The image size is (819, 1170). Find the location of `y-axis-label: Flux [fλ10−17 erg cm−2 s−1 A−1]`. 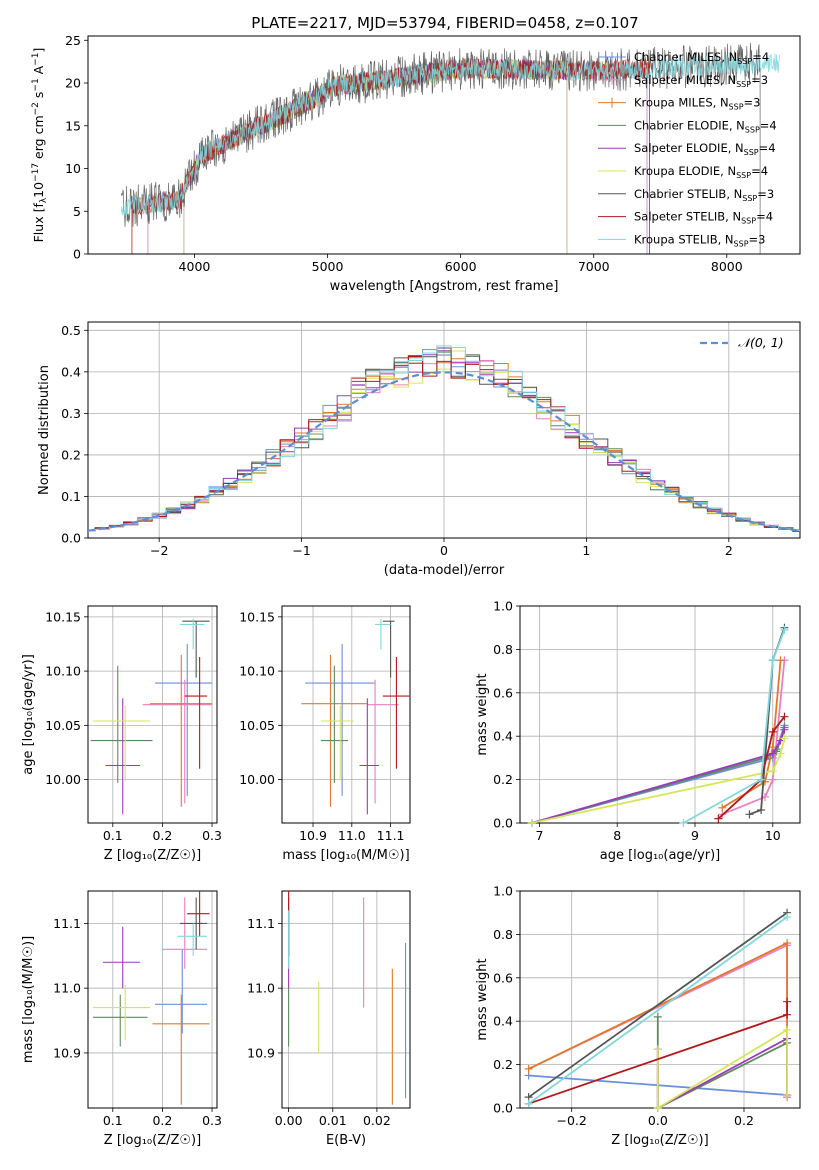

y-axis-label: Flux [fλ10−17 erg cm−2 s−1 A−1] is located at coordinates (40, 145).